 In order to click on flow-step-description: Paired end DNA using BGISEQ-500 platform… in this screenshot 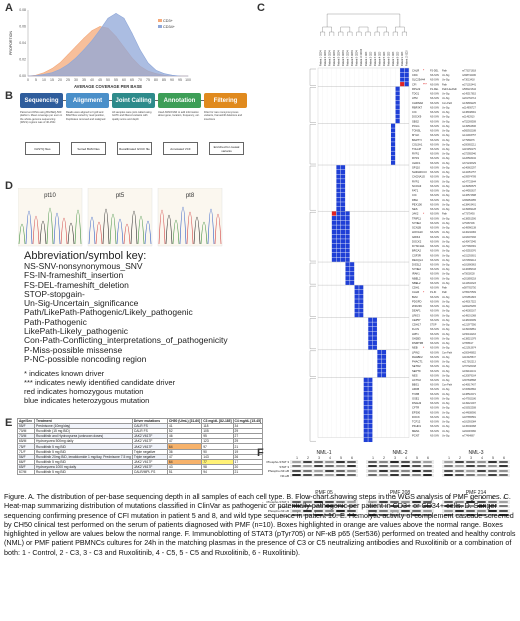, I will do `click(41, 117)`.